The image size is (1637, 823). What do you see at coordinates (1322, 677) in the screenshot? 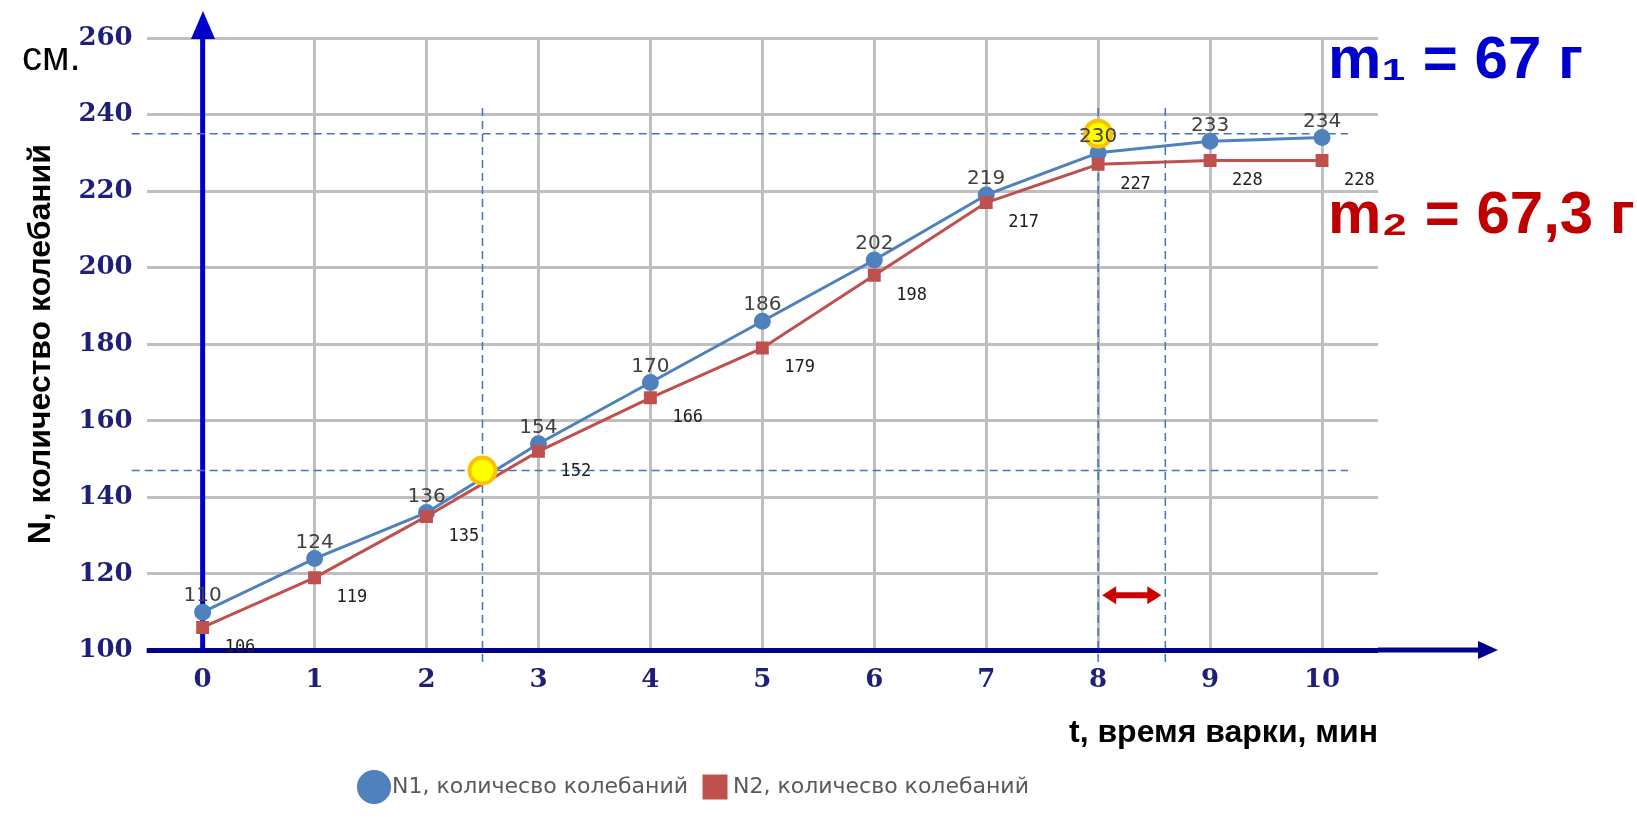
I see `x-tick-label: 10` at bounding box center [1322, 677].